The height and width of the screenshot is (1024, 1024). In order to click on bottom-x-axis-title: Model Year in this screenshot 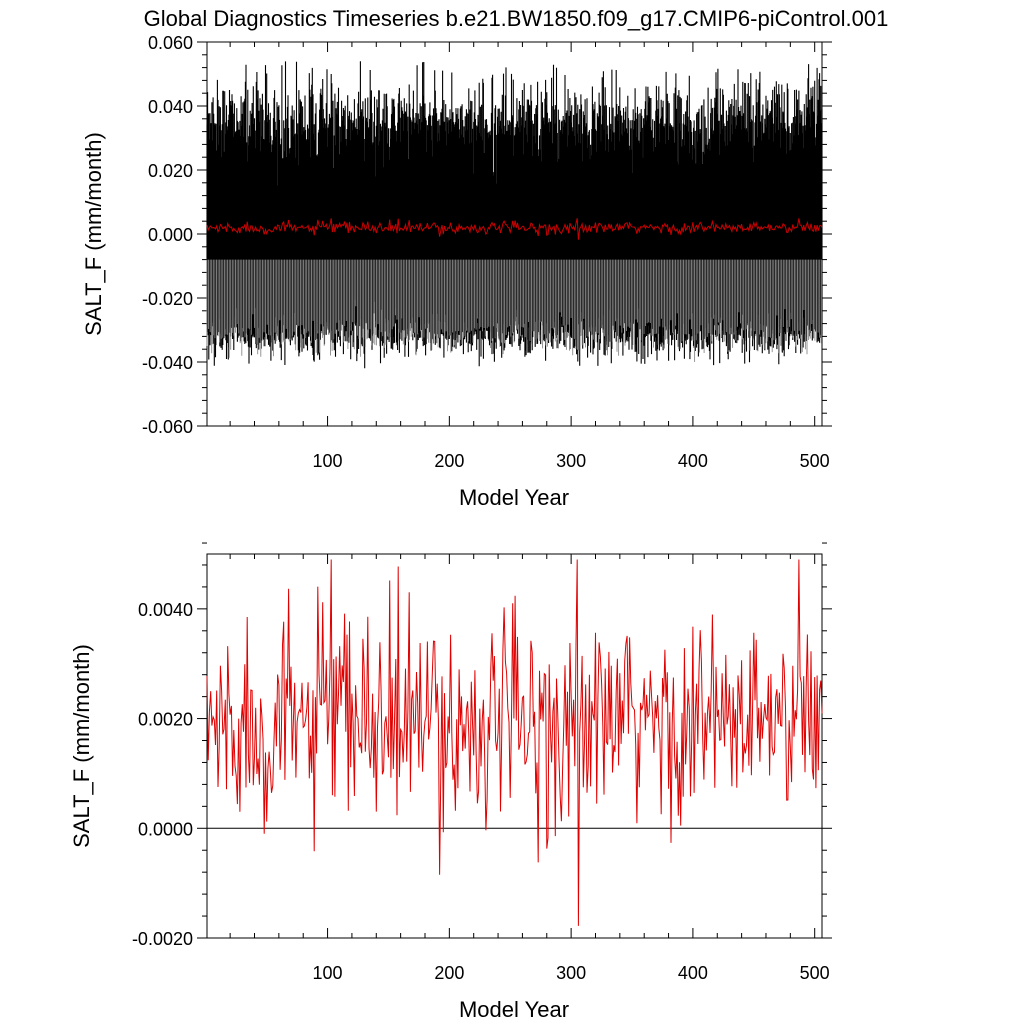, I will do `click(514, 1009)`.